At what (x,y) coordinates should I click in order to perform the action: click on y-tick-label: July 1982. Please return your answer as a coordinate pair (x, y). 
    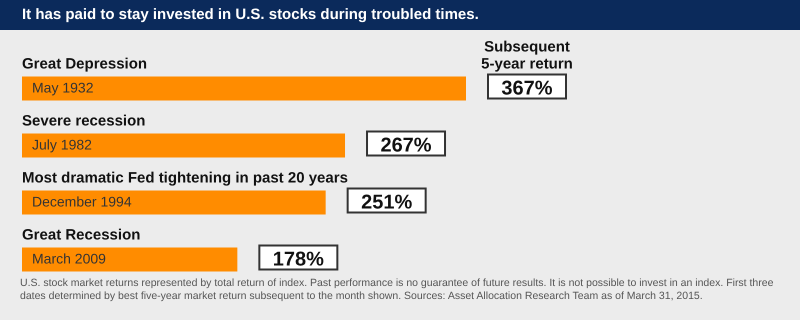
    Looking at the image, I should click on (62, 144).